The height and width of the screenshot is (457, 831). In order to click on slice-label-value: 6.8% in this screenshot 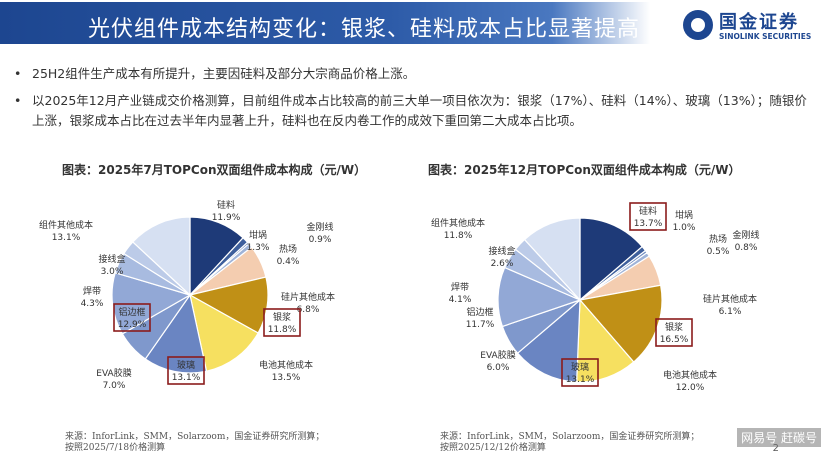, I will do `click(308, 310)`.